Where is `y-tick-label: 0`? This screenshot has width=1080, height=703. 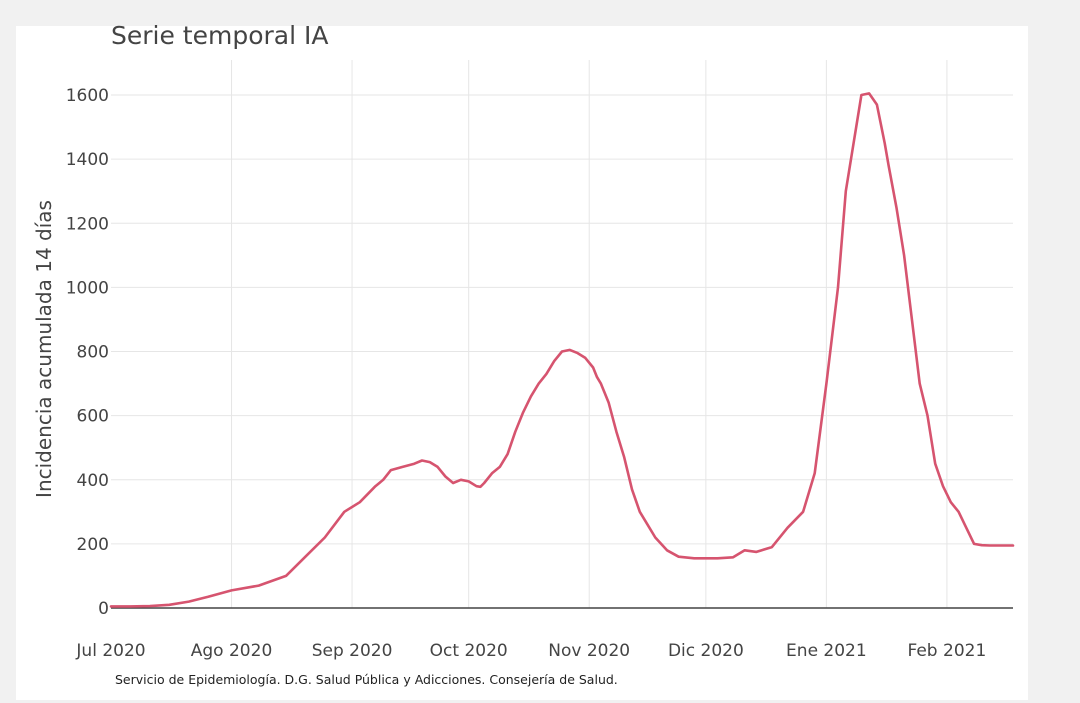
y-tick-label: 0 is located at coordinates (103, 609).